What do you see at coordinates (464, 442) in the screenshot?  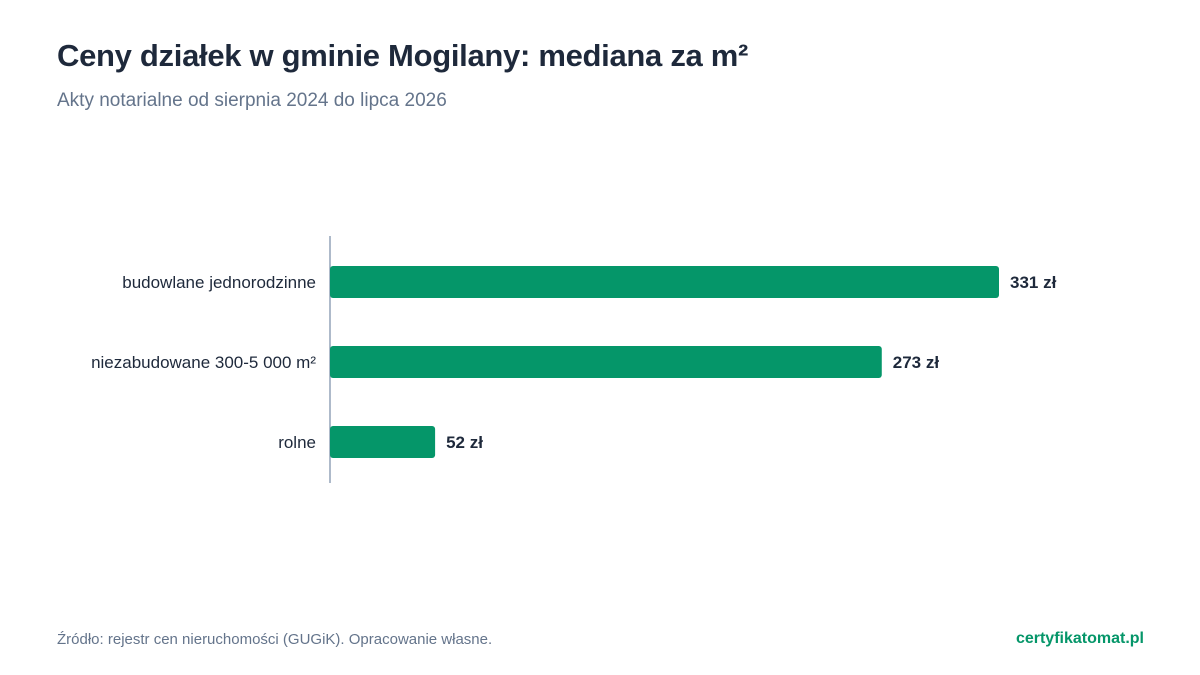 I see `value-label: 52 zł` at bounding box center [464, 442].